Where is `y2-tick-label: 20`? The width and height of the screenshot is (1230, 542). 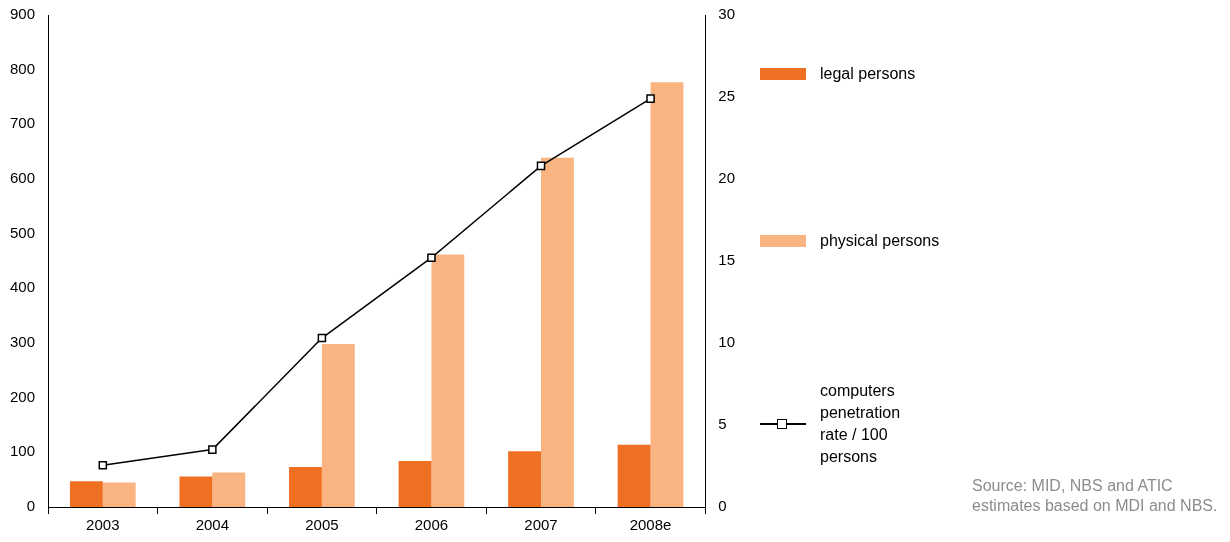 y2-tick-label: 20 is located at coordinates (726, 178).